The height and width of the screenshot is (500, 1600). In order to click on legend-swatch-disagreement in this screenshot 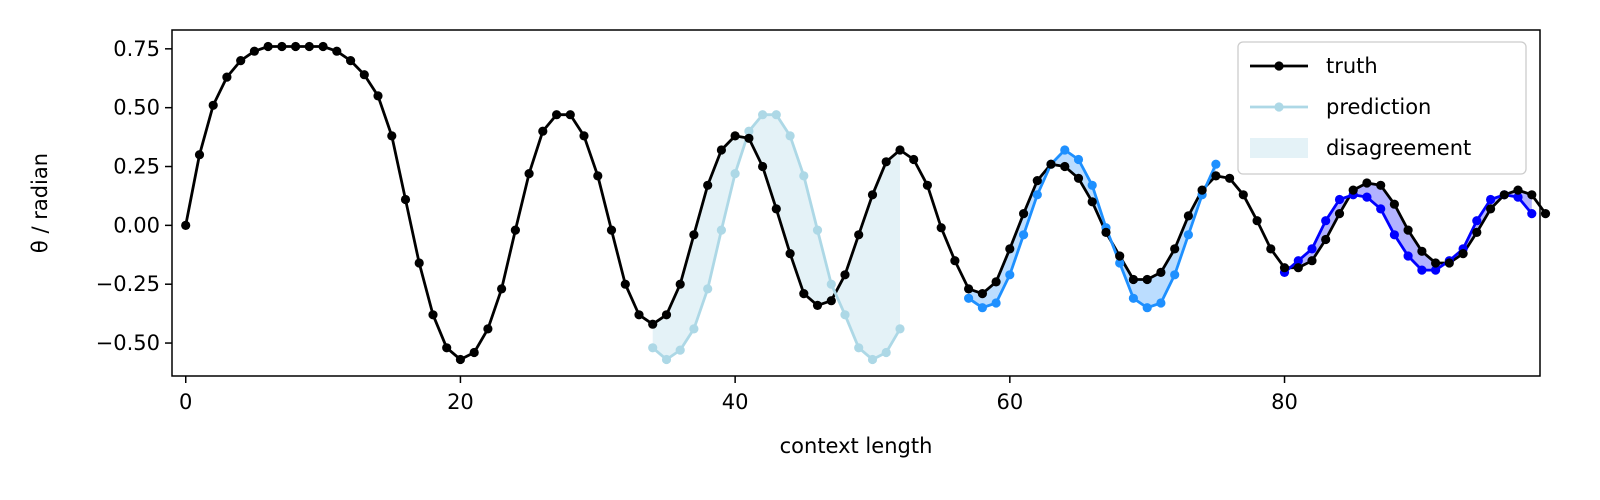, I will do `click(1279, 148)`.